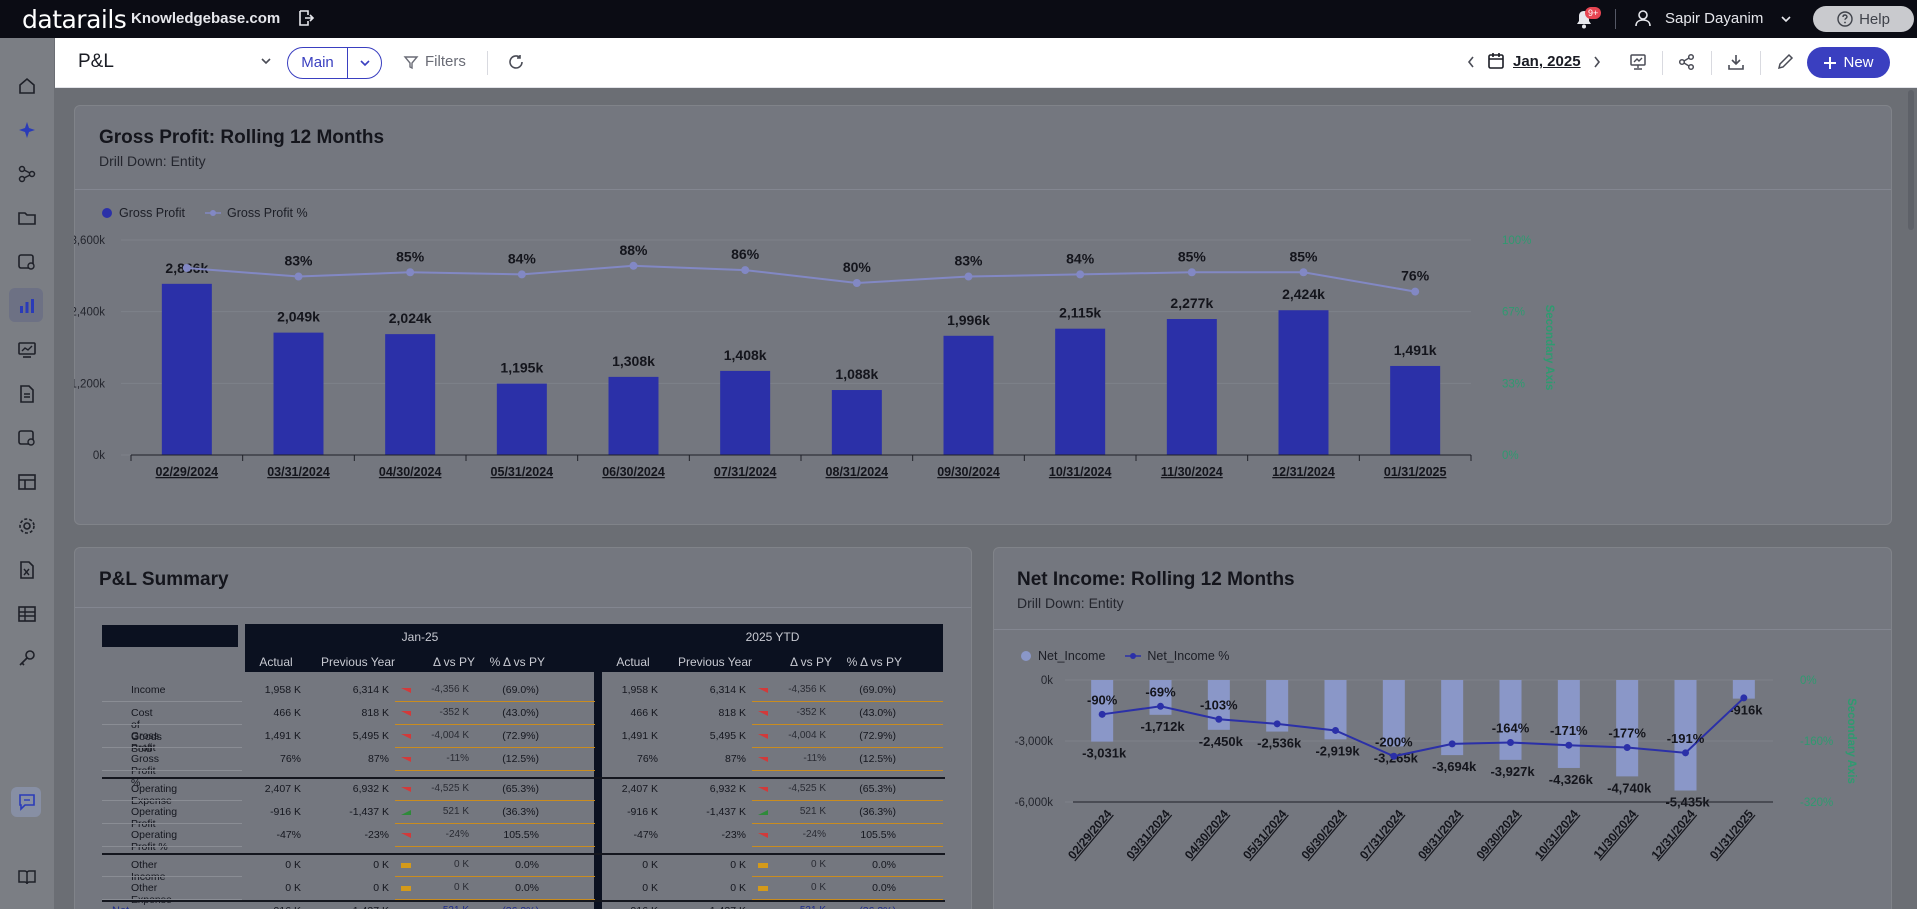 This screenshot has height=909, width=1917. What do you see at coordinates (27, 350) in the screenshot?
I see `dashboard-icon` at bounding box center [27, 350].